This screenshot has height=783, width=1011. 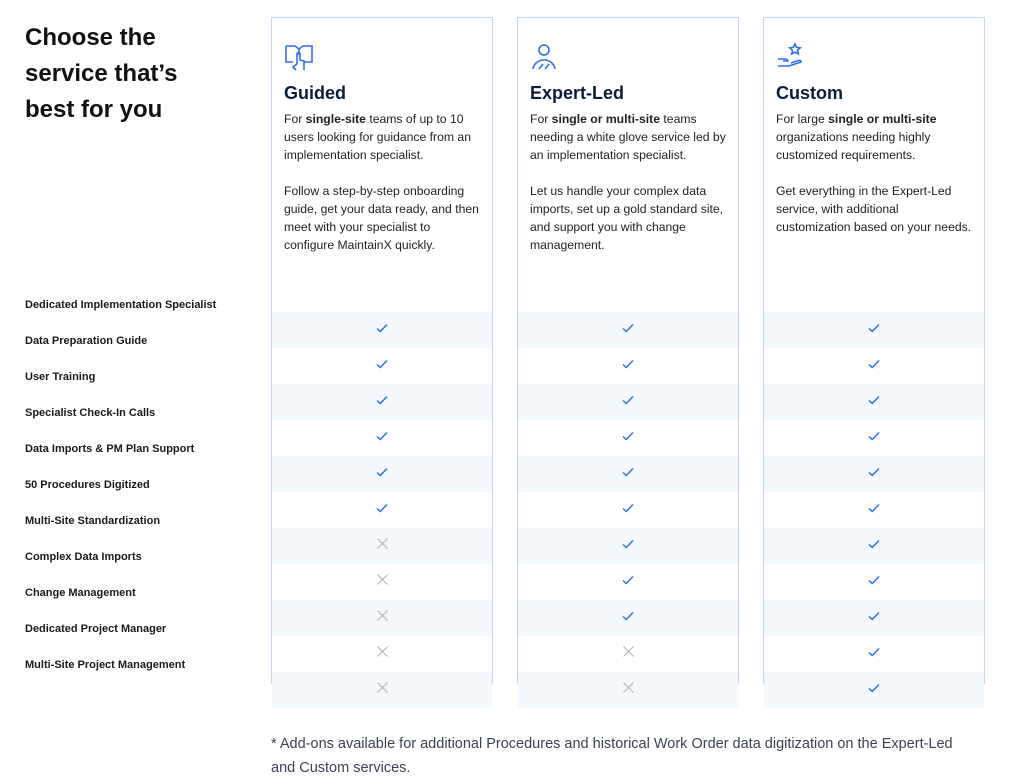 What do you see at coordinates (541, 119) in the screenshot?
I see `desc-text: For` at bounding box center [541, 119].